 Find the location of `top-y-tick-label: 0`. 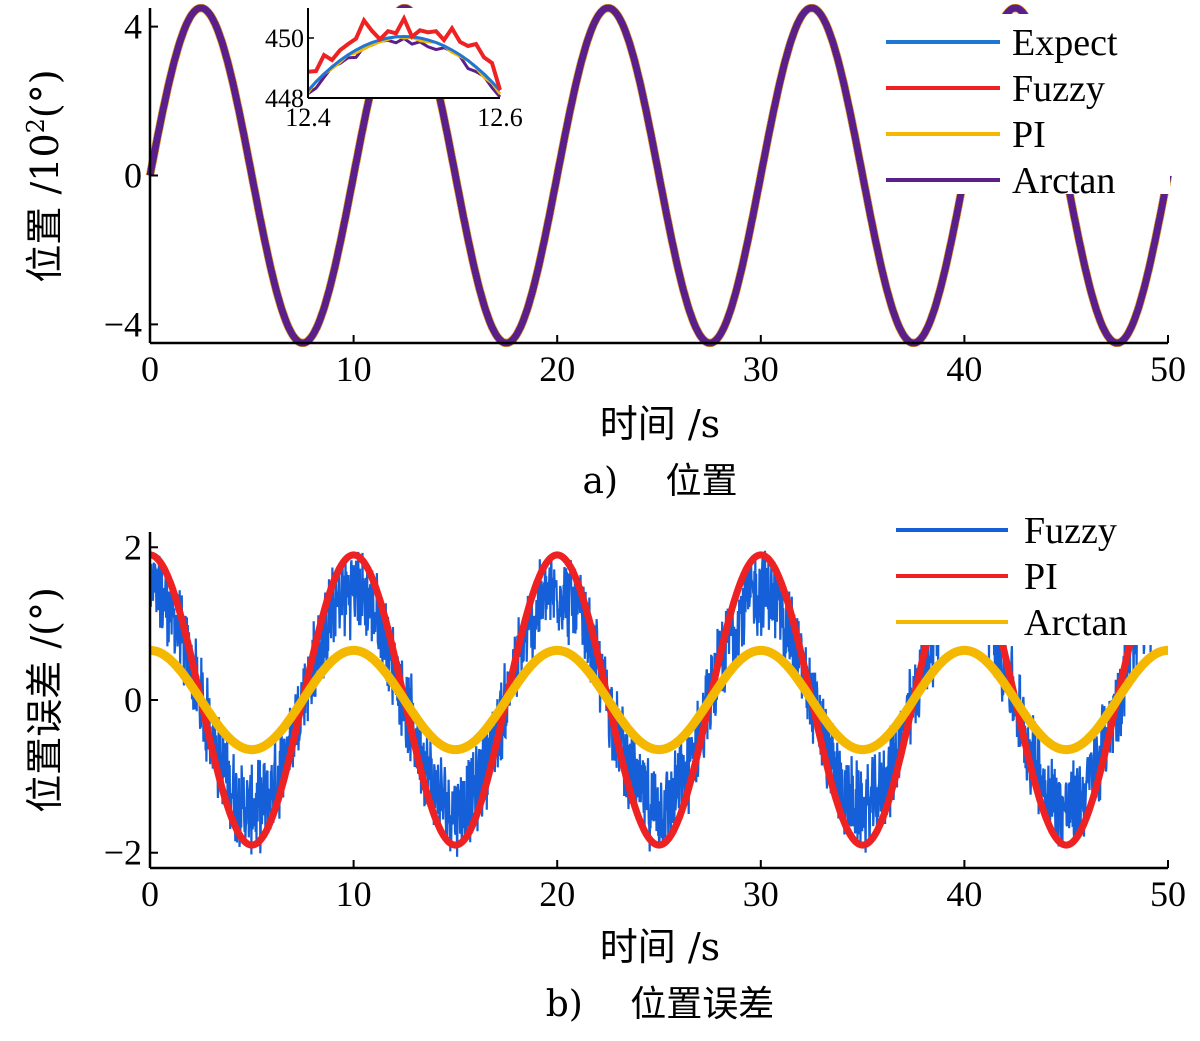

top-y-tick-label: 0 is located at coordinates (133, 176).